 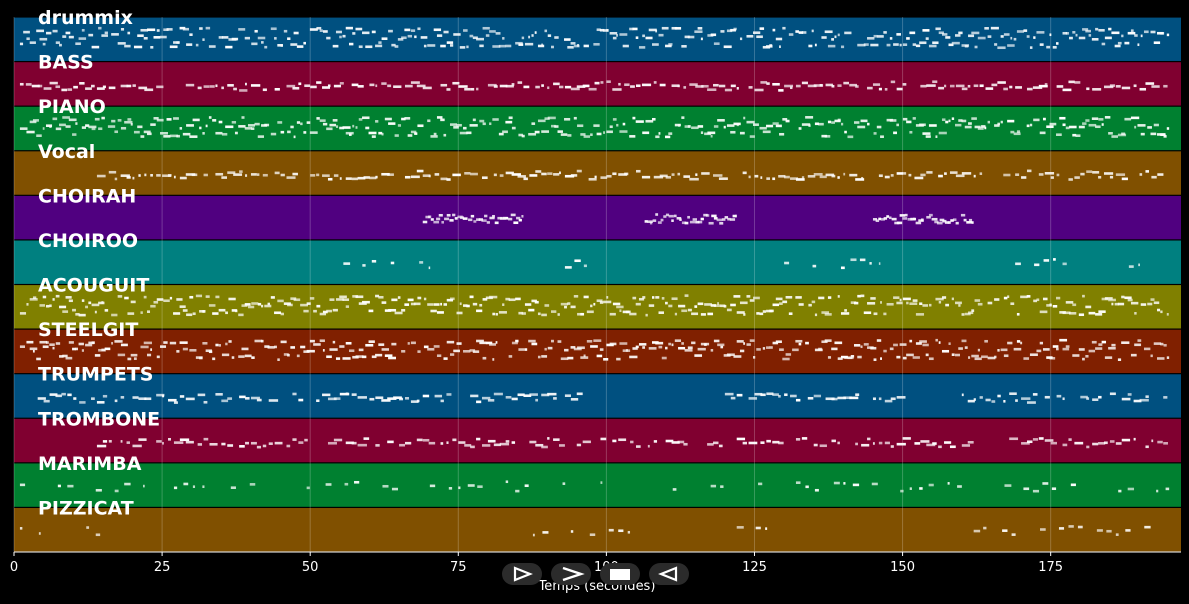 I want to click on x-tick-label: 150, so click(x=902, y=567).